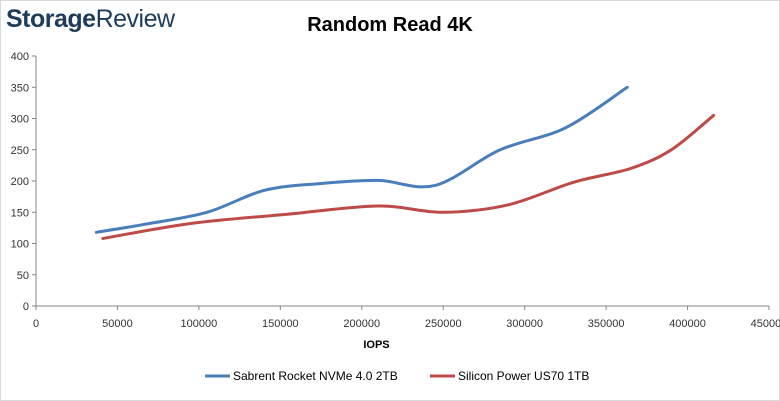 This screenshot has height=401, width=780. Describe the element at coordinates (36, 324) in the screenshot. I see `x-tick-label: 0` at that location.